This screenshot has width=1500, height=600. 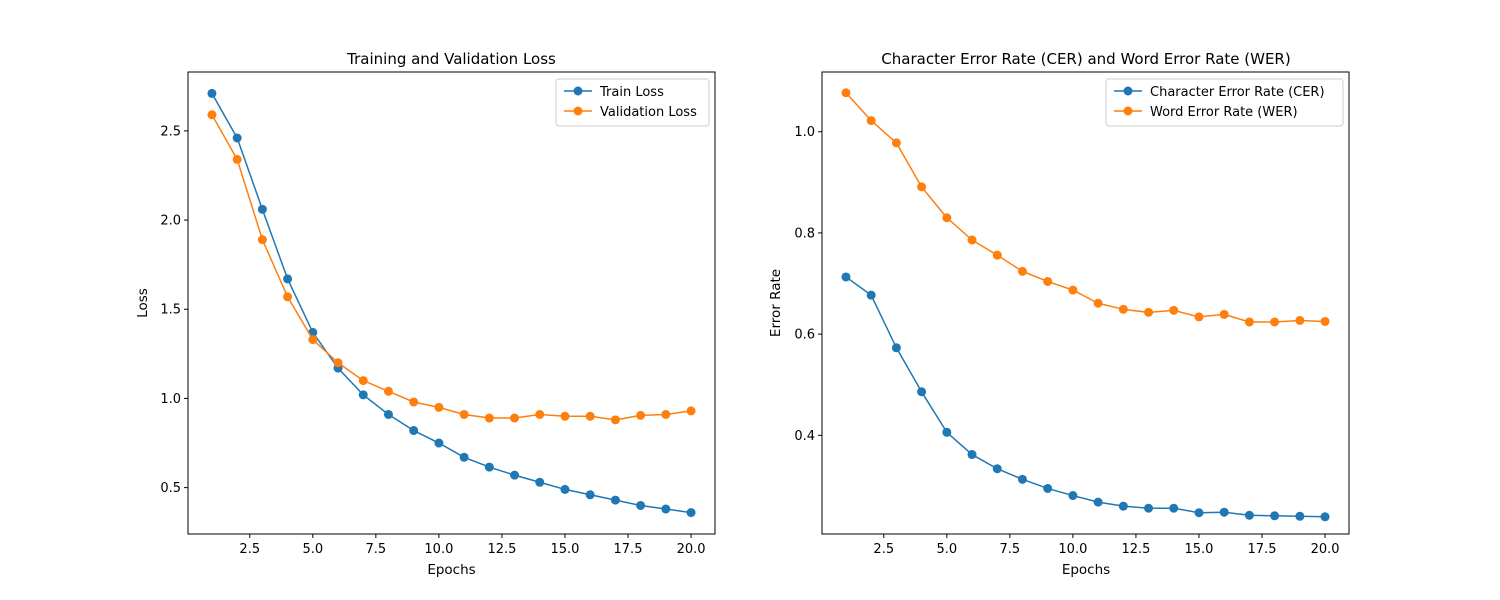 What do you see at coordinates (632, 102) in the screenshot?
I see `loss-chart-legend: Train Loss Validation Loss` at bounding box center [632, 102].